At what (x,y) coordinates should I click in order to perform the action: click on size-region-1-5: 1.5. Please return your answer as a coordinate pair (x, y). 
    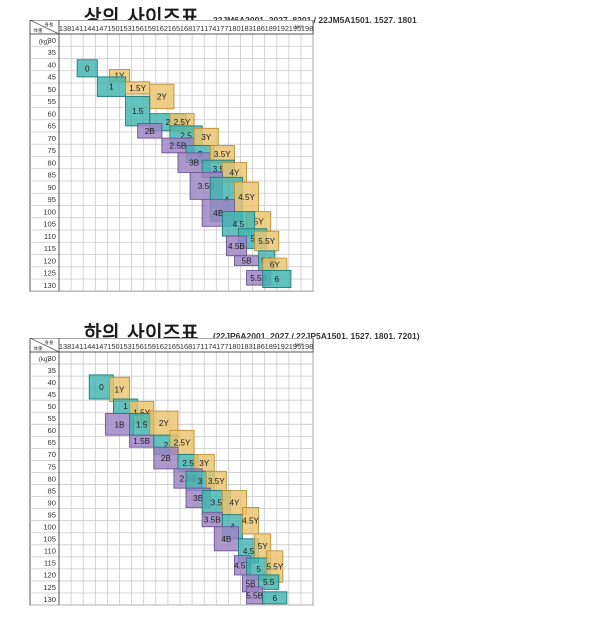
    Looking at the image, I should click on (138, 111).